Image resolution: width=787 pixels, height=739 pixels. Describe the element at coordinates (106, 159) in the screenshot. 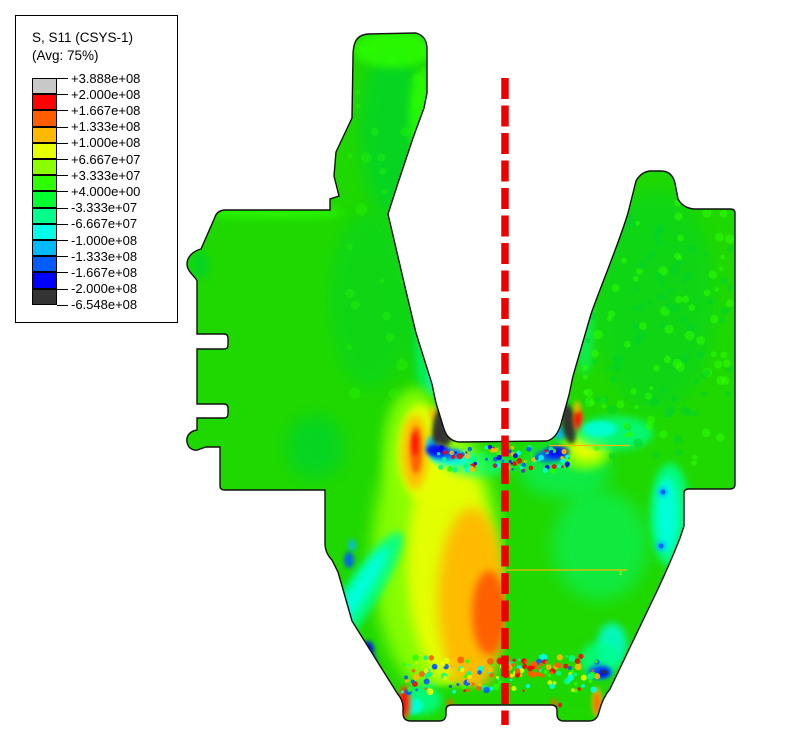

I see `legend-tick-label: +6.667e+07` at that location.